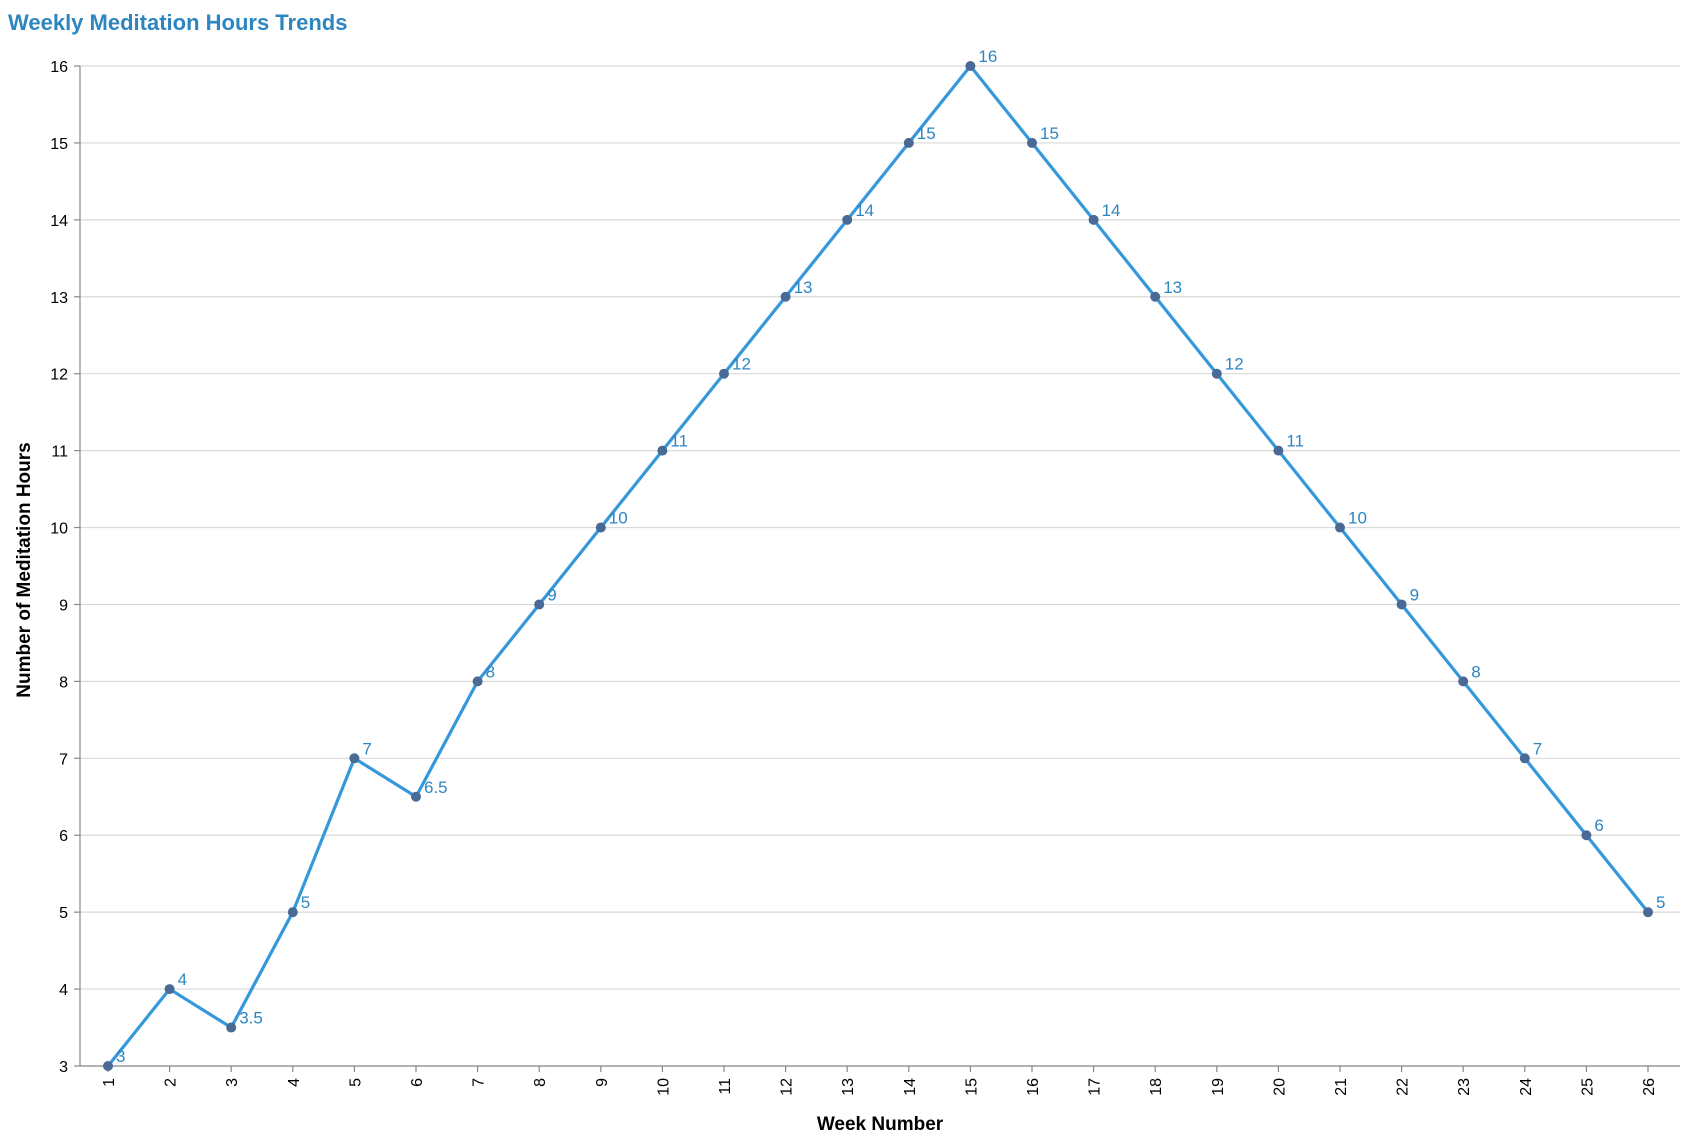 This screenshot has width=1688, height=1144. What do you see at coordinates (182, 979) in the screenshot?
I see `data-label: 4` at bounding box center [182, 979].